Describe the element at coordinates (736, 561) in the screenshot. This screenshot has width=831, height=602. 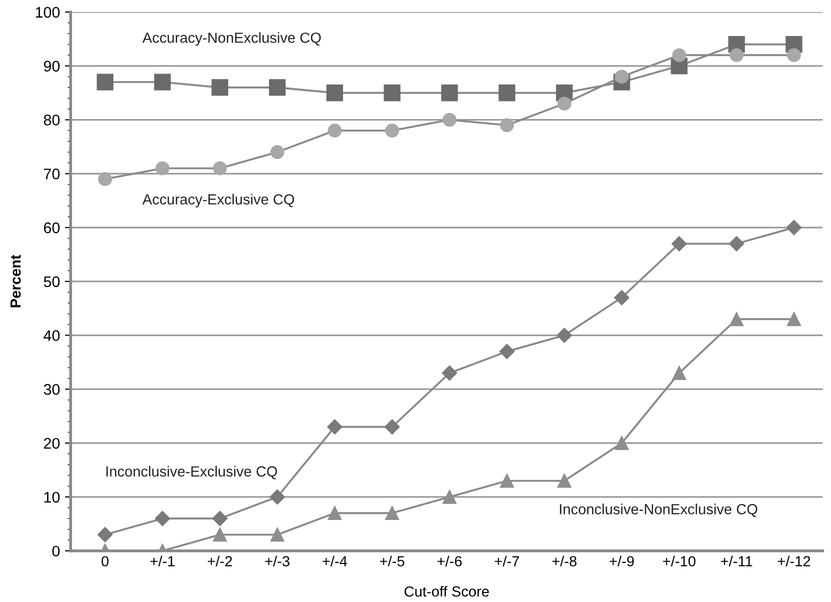
I see `x-tick-label: +/-11` at that location.